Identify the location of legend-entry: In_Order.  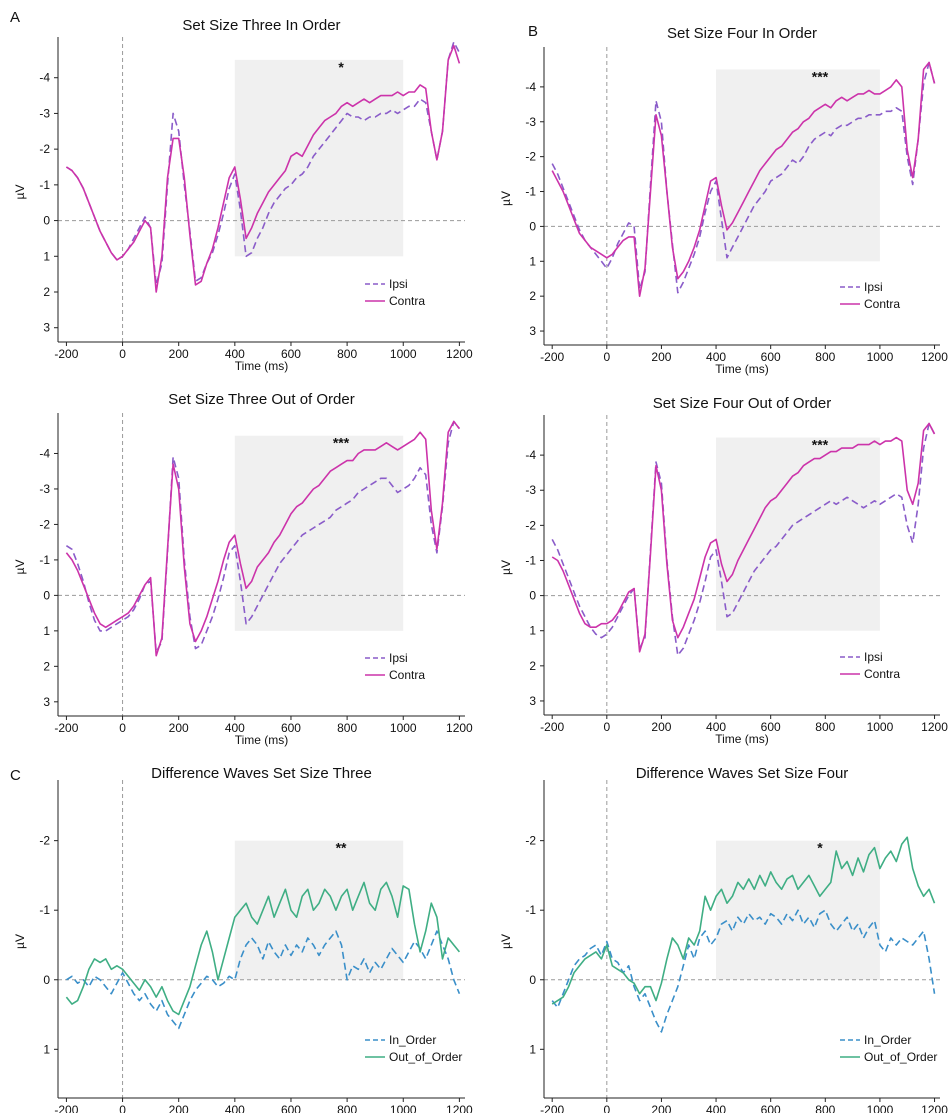
(887, 1040).